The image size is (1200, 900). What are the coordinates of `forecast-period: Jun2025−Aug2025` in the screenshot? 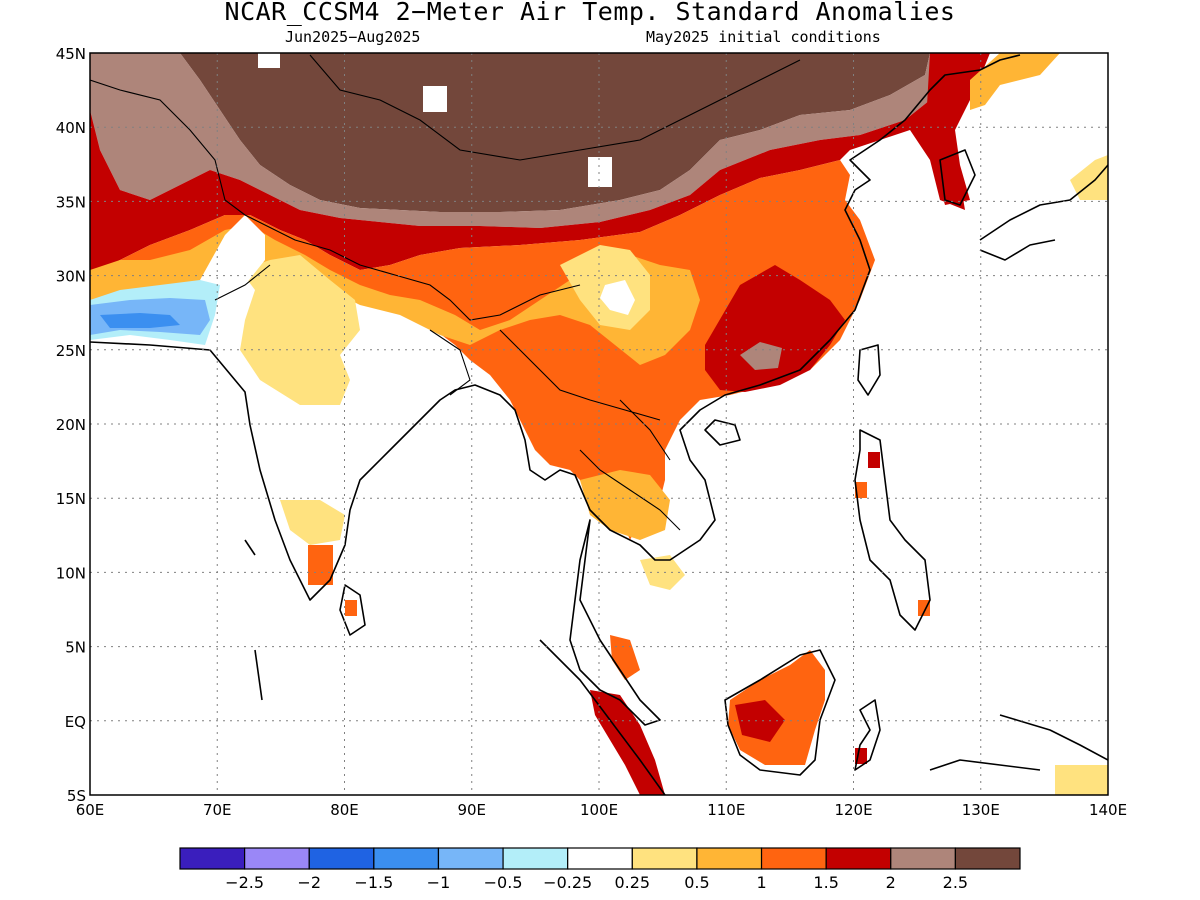 It's located at (353, 37).